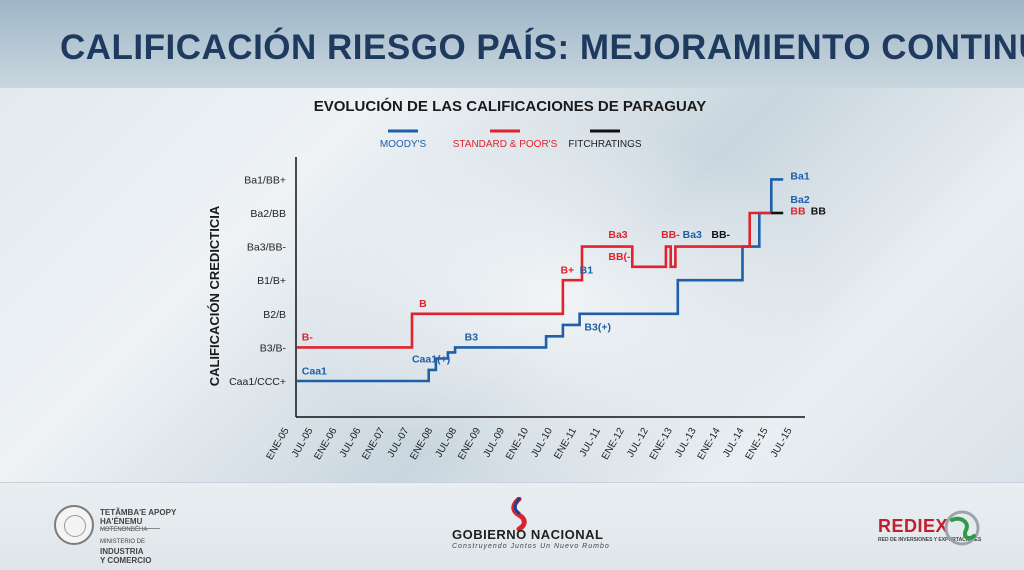 The image size is (1024, 570). I want to click on y-tick-label: Ba1/BB+, so click(265, 180).